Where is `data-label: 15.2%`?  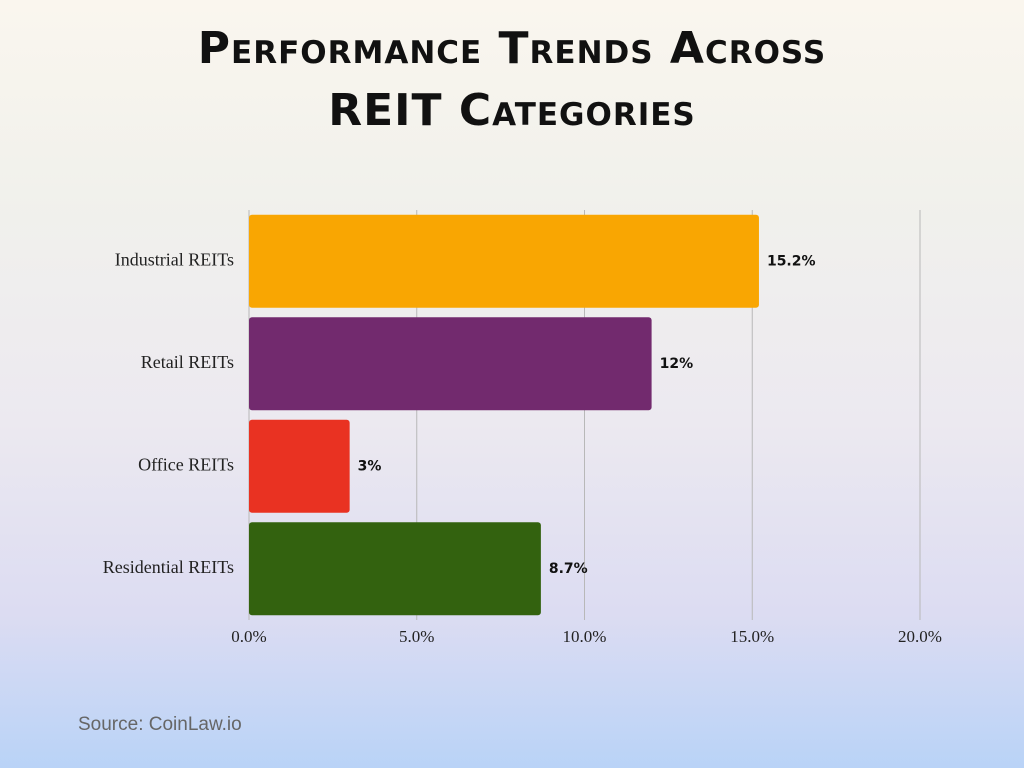 data-label: 15.2% is located at coordinates (791, 261).